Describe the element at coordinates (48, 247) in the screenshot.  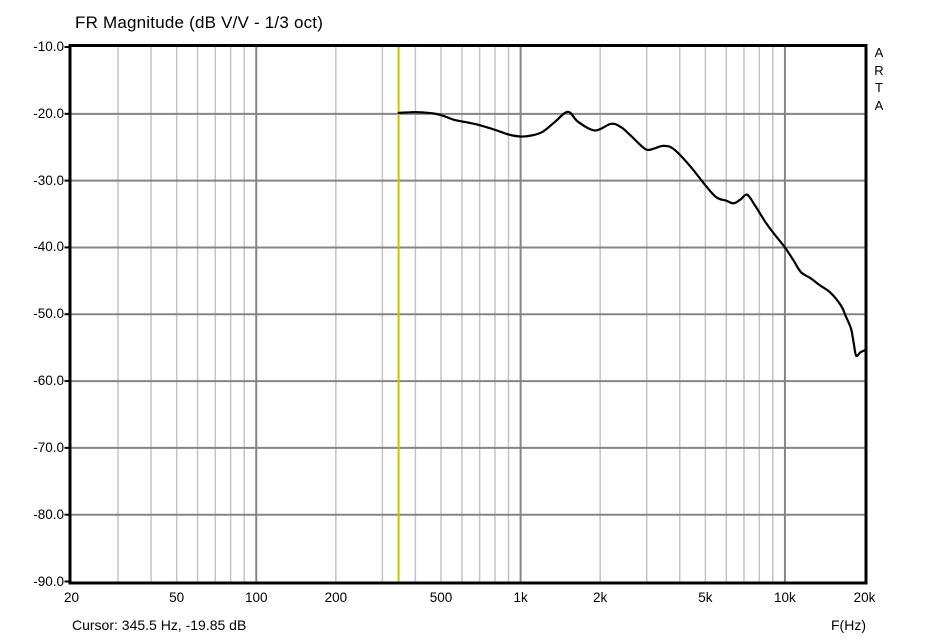
I see `y-tick-label: -40.0` at that location.